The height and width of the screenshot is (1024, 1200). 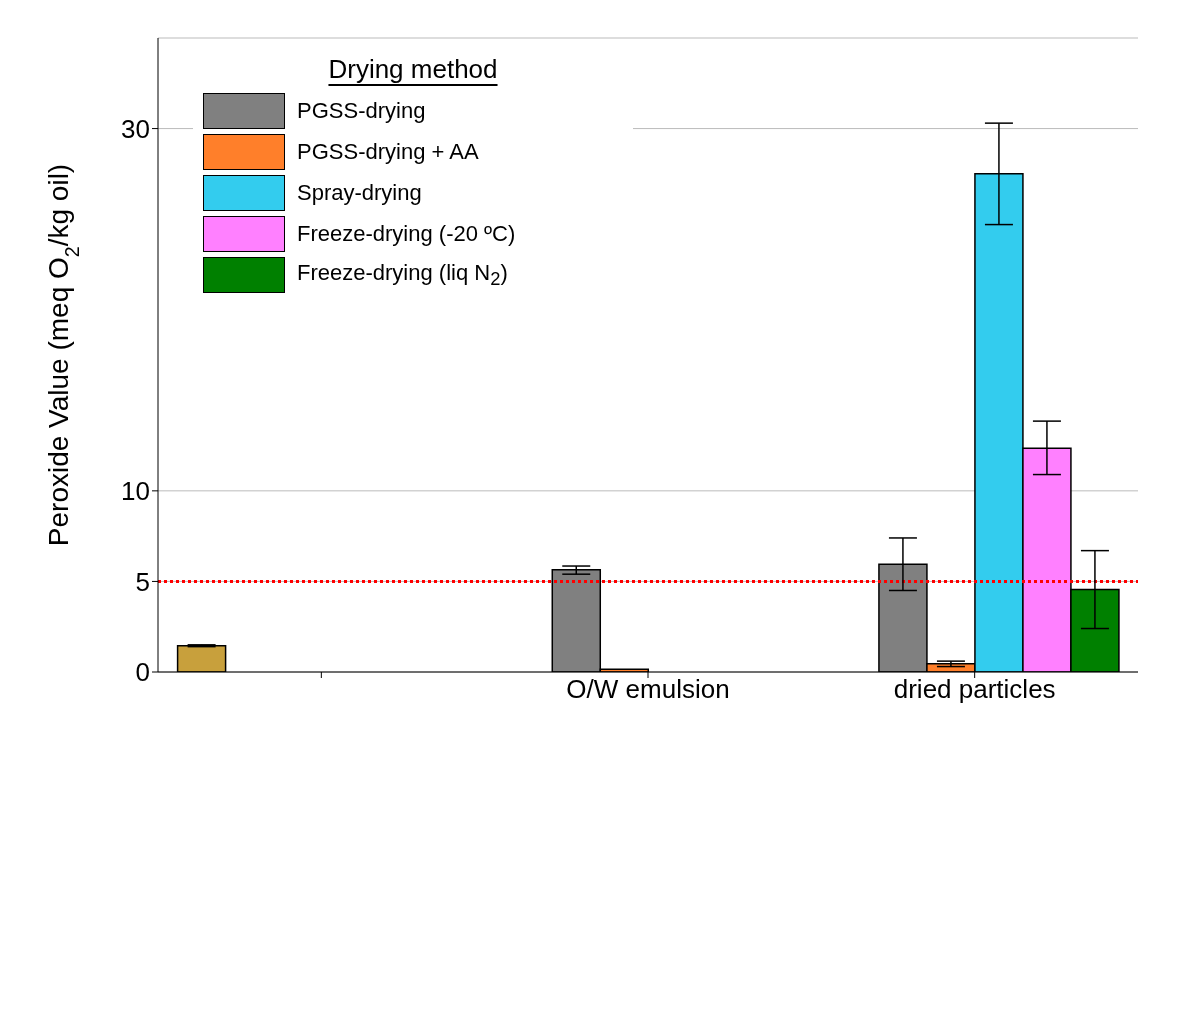 I want to click on x-tick-label: O/W emulsion, so click(x=648, y=689).